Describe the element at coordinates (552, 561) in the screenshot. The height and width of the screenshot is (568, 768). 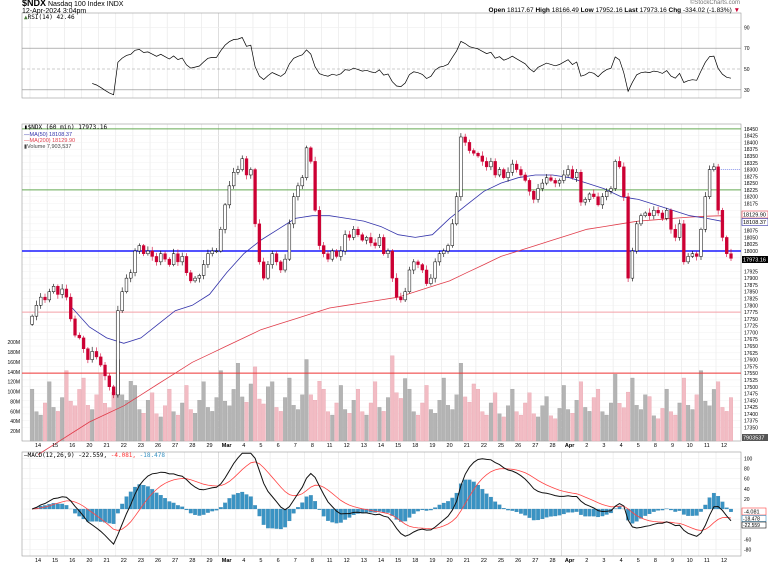
I see `x-axis-label: 28` at that location.